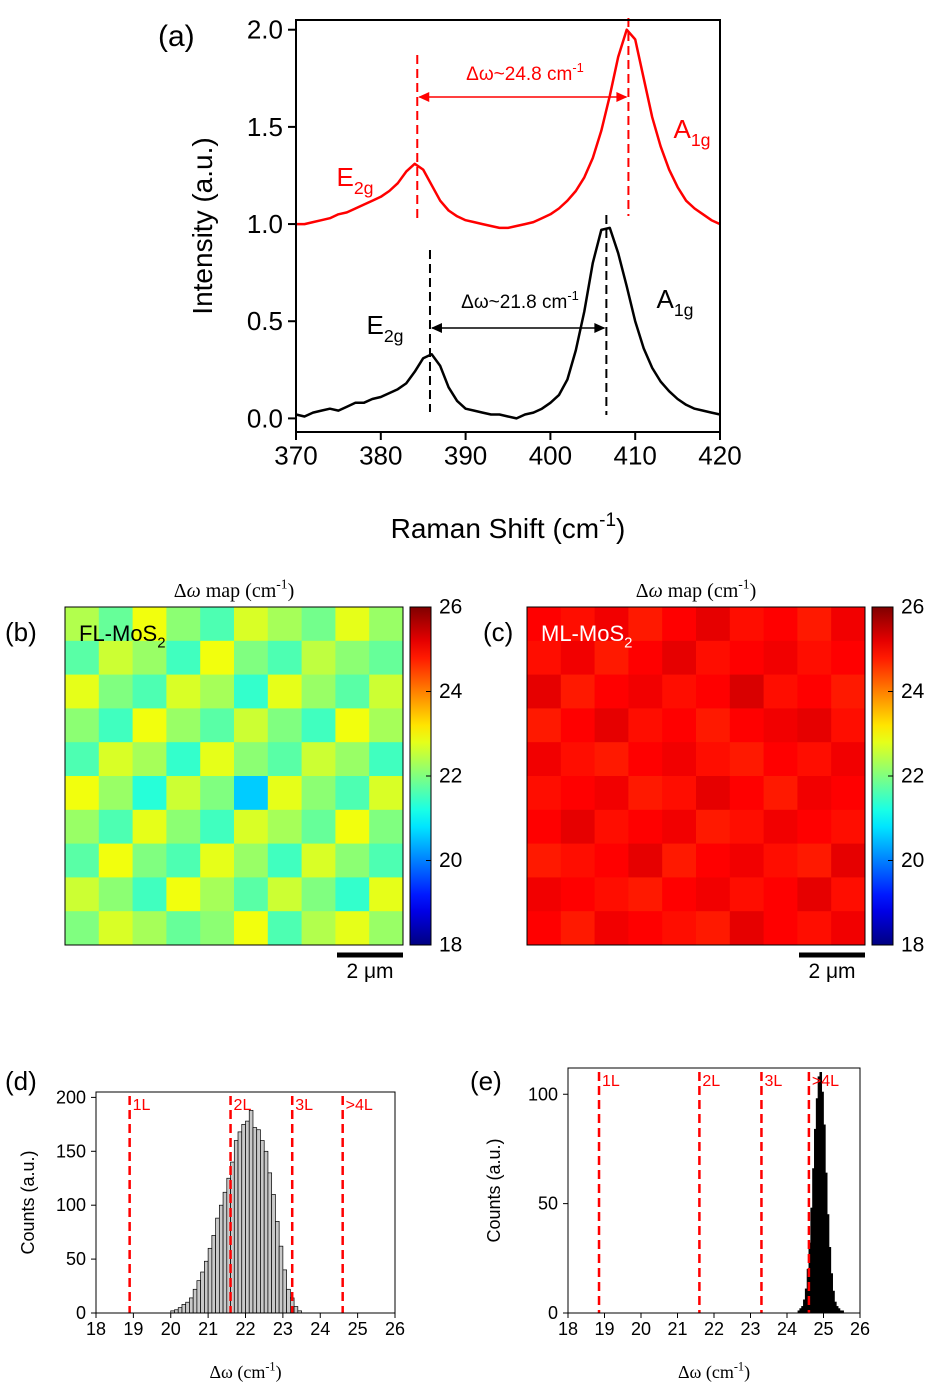 The width and height of the screenshot is (931, 1388). What do you see at coordinates (202, 225) in the screenshot?
I see `y-axis-label: Intensity (a.u.)` at bounding box center [202, 225].